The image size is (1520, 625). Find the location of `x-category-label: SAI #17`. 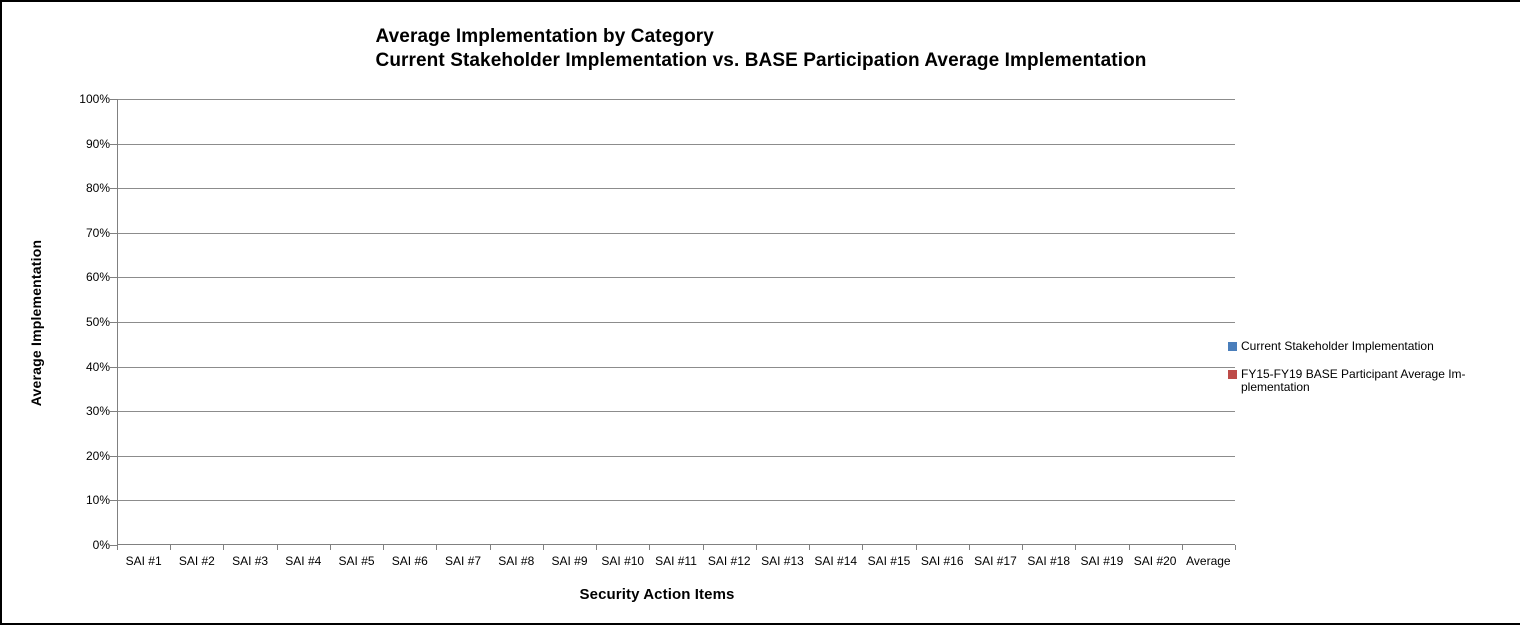

x-category-label: SAI #17 is located at coordinates (995, 561).